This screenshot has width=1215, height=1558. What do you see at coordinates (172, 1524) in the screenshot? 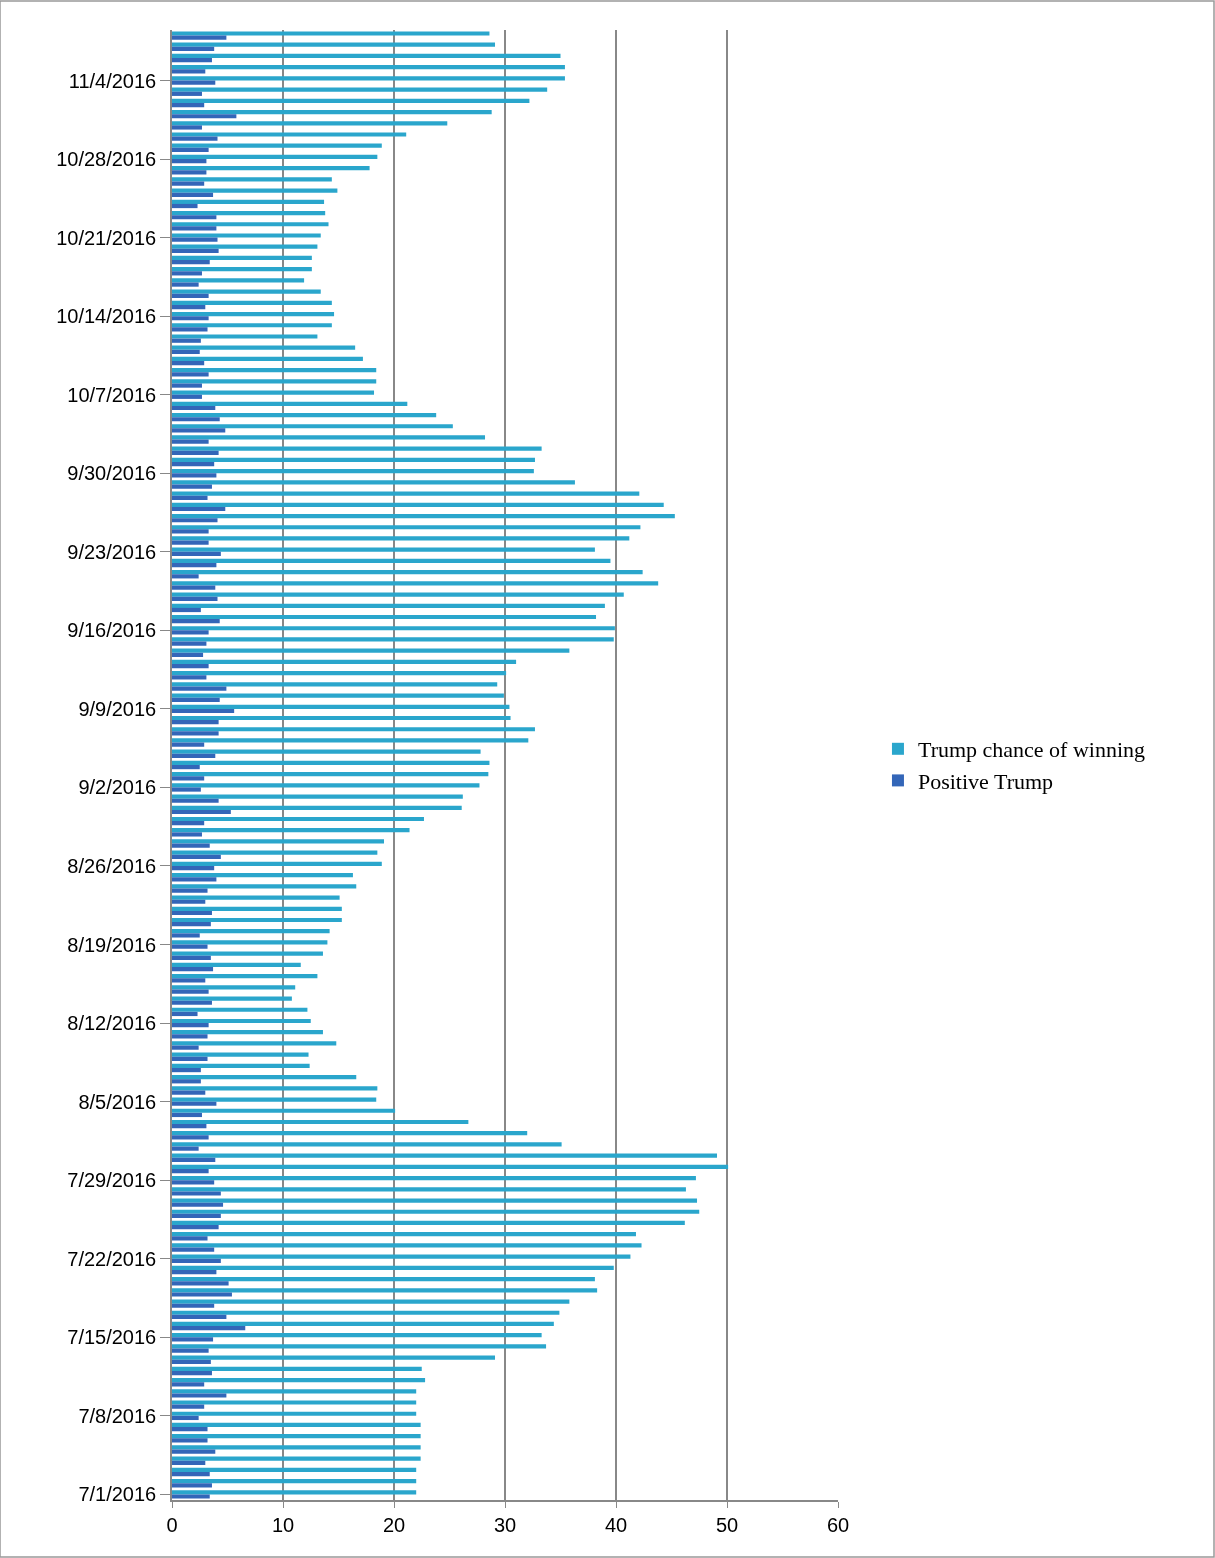
I see `x-tick-label: 0` at bounding box center [172, 1524].